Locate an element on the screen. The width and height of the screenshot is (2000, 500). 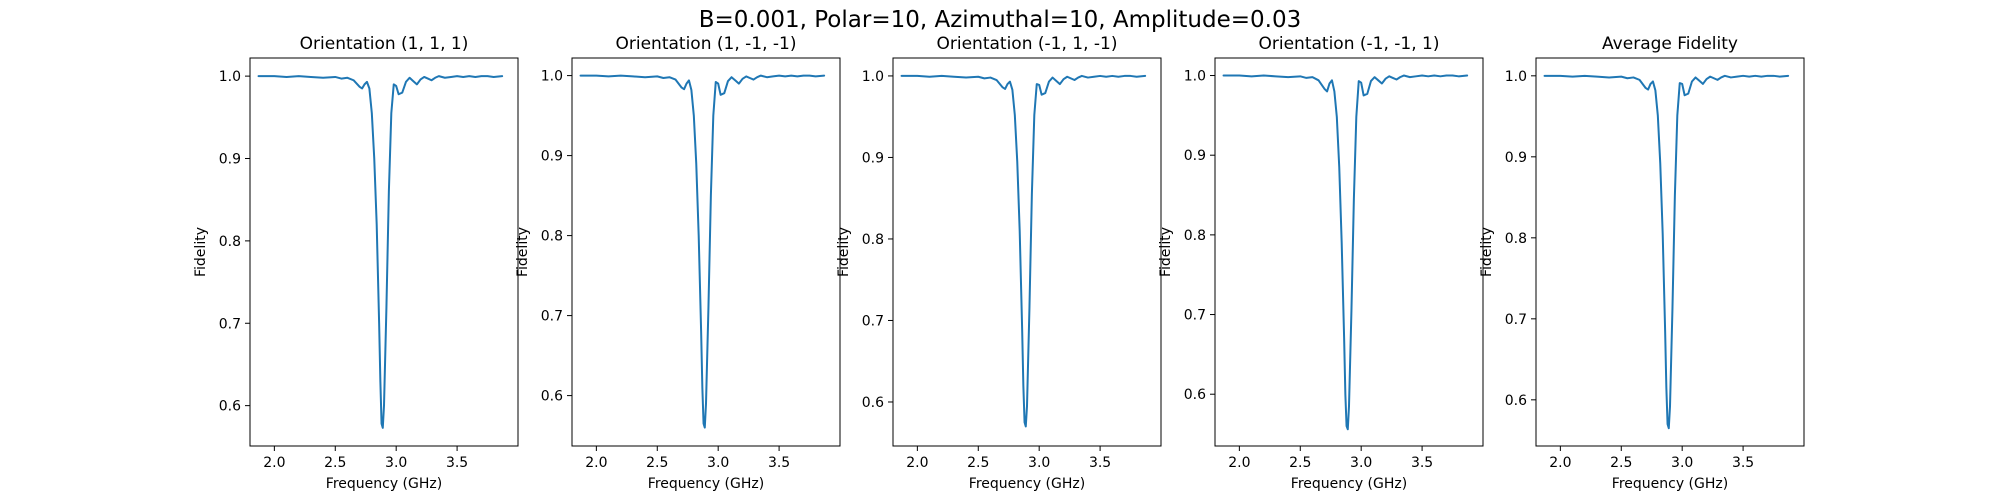
subplot-title: Orientation (-1, -1, 1) is located at coordinates (1349, 44).